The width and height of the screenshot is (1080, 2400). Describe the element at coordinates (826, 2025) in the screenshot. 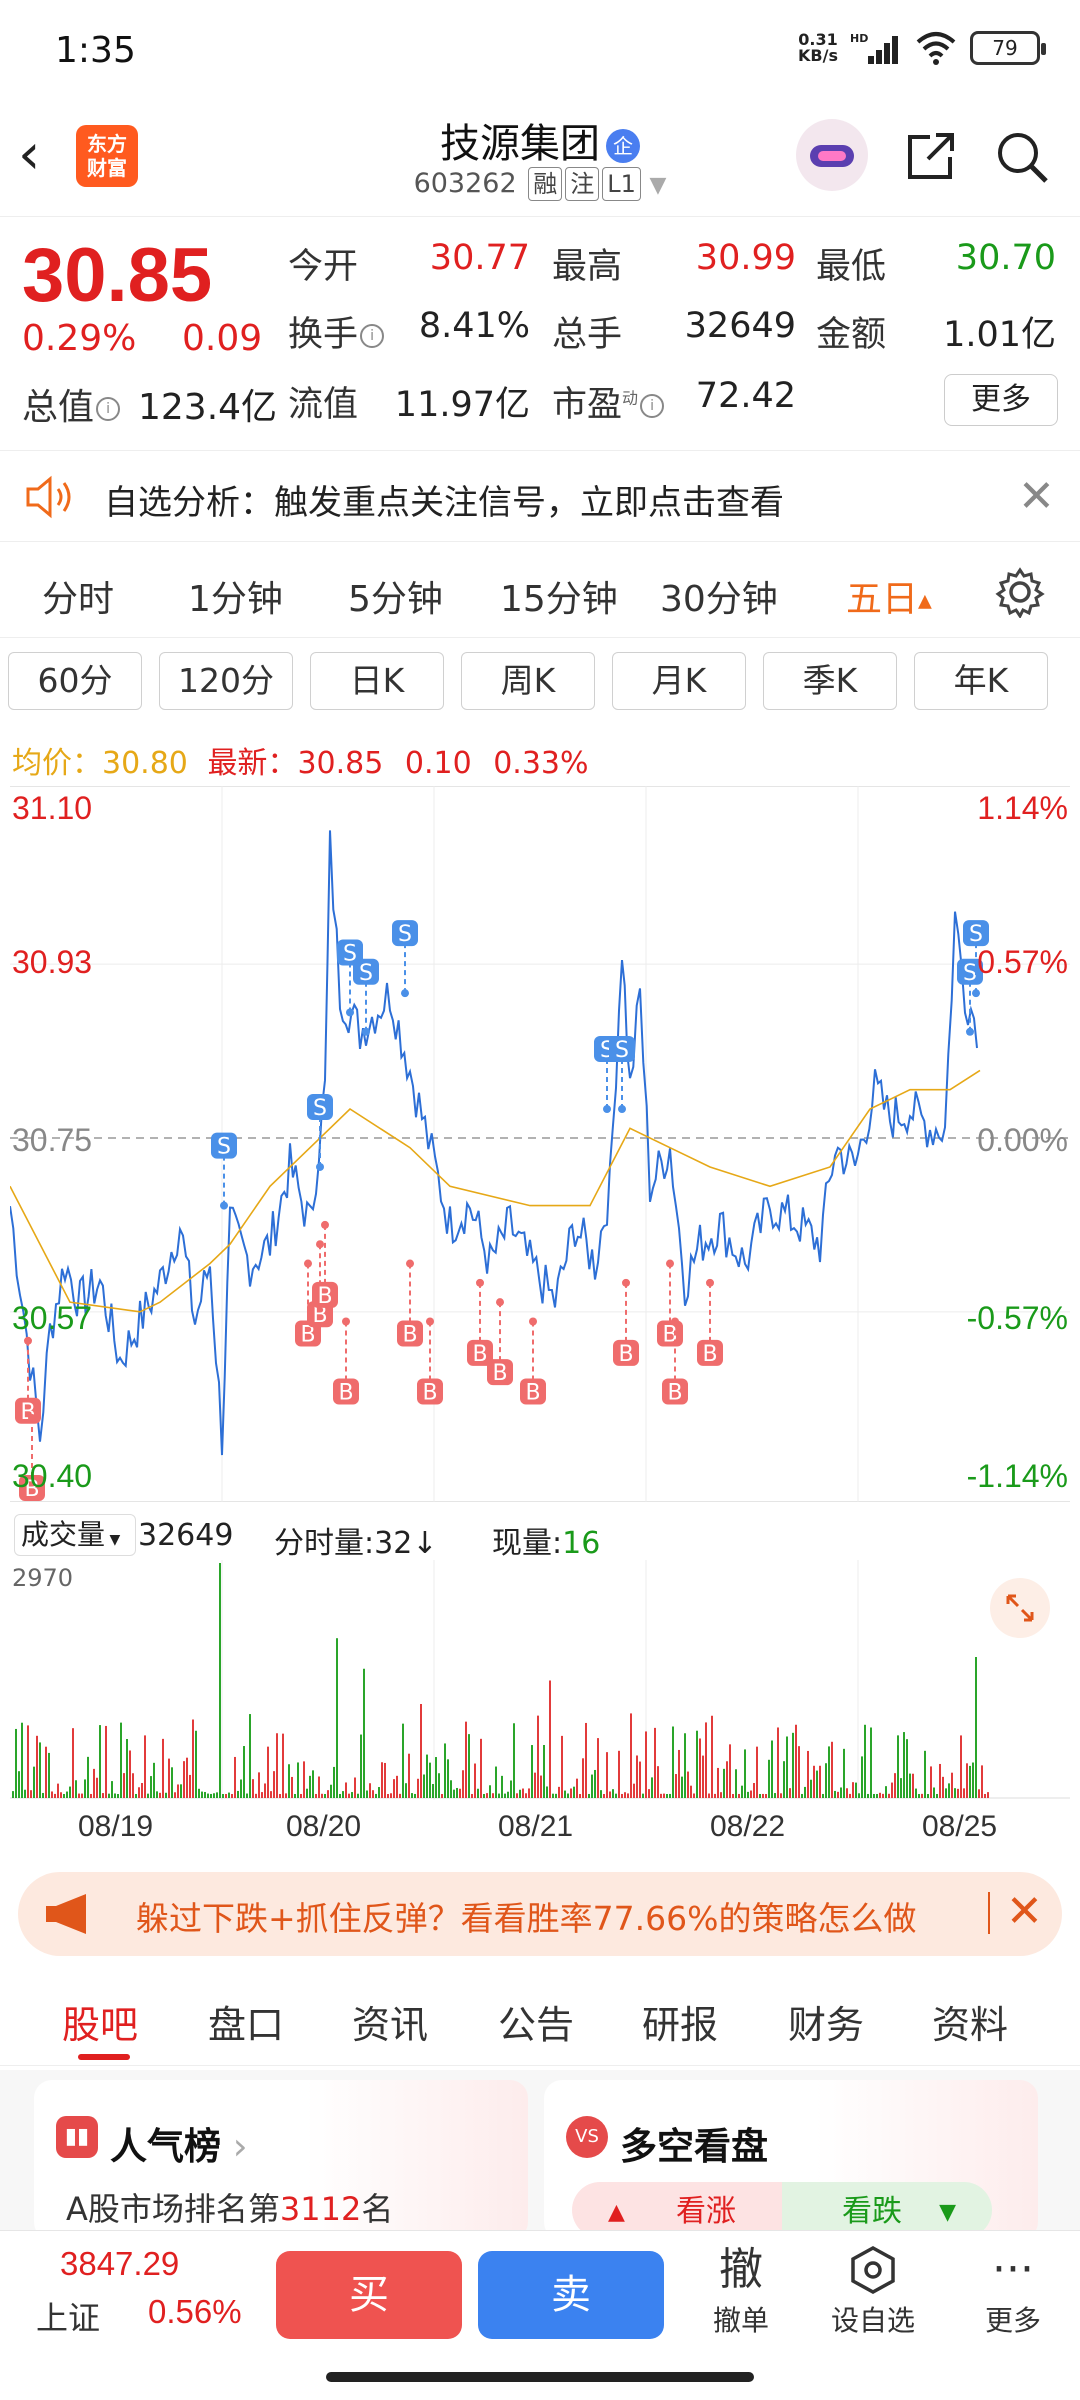

I see `tab-financials: 财务` at that location.